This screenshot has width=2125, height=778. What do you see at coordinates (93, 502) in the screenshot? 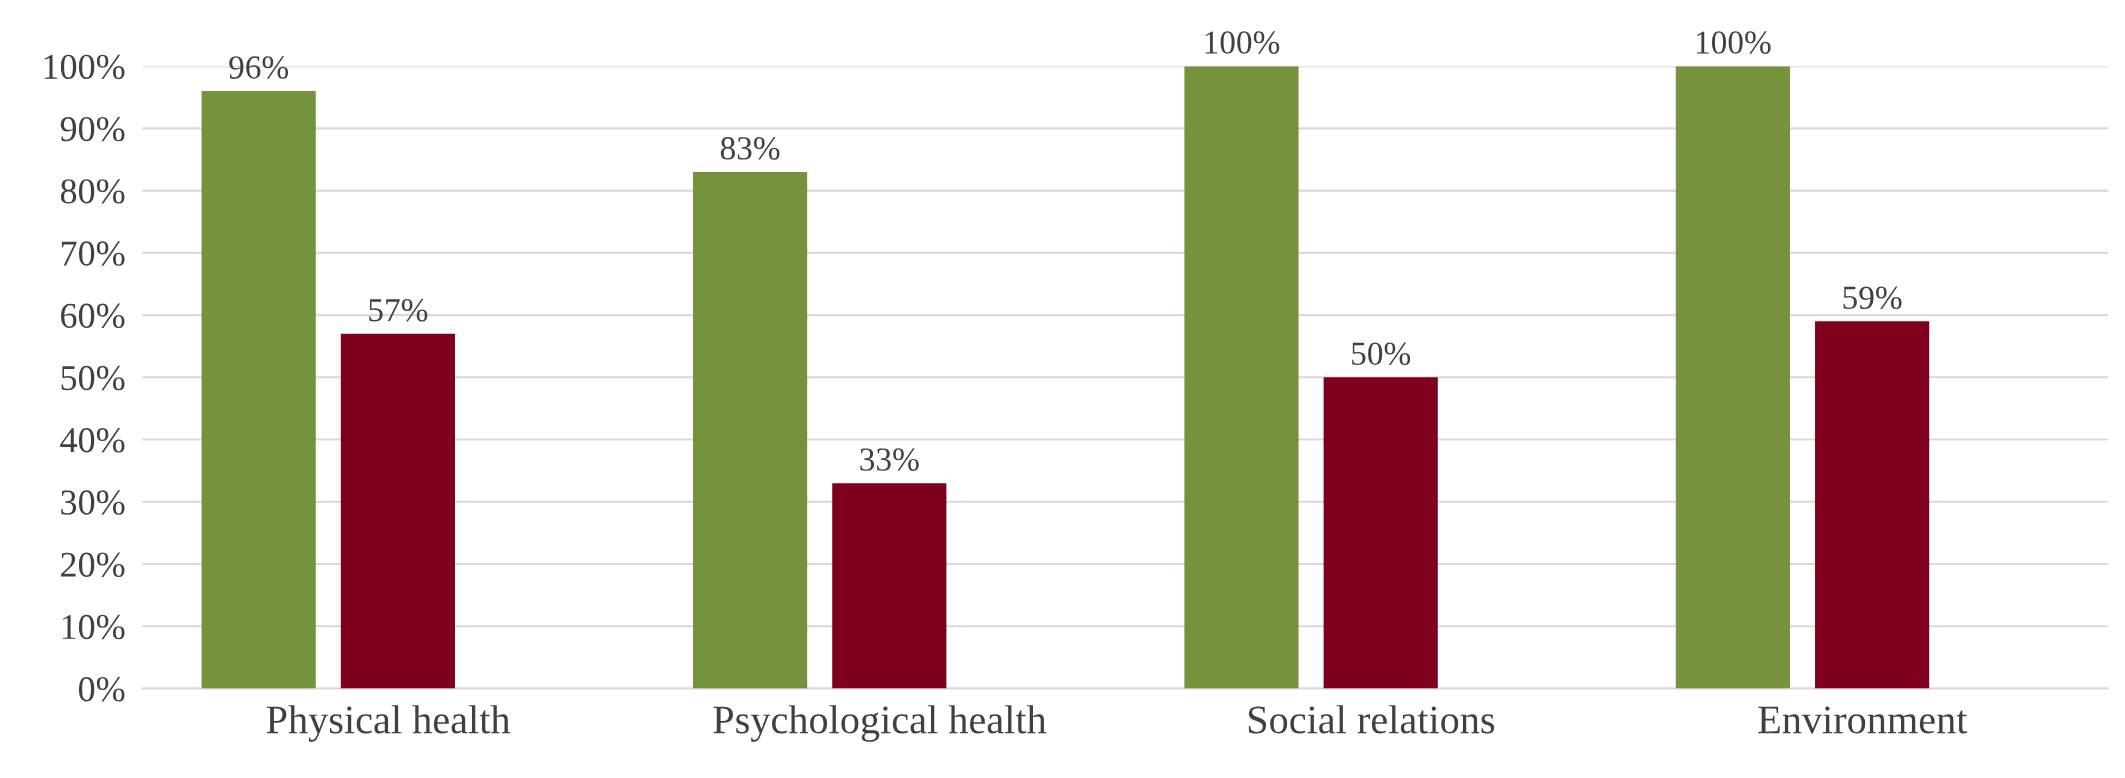
I see `y-tick-label: 30%` at bounding box center [93, 502].